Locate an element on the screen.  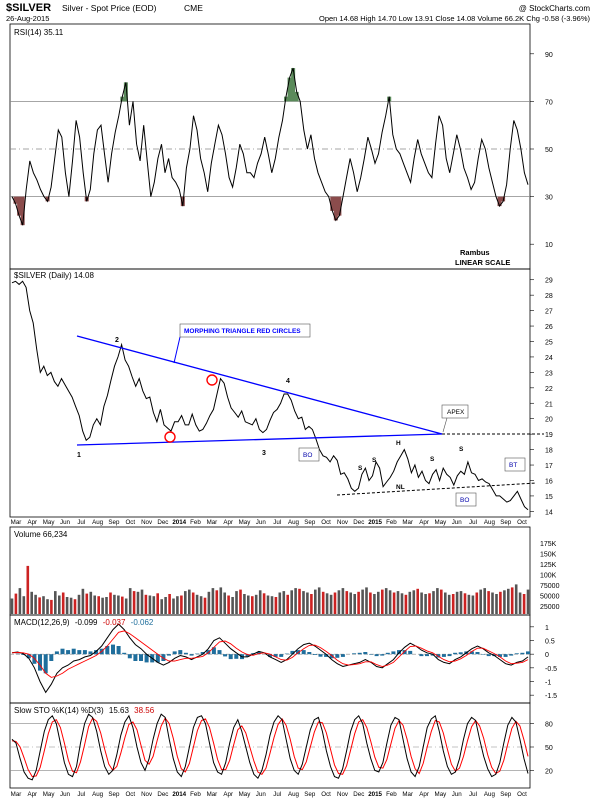
triangle-title: MORPHING TRIANGLE RED CIRCLES is located at coordinates (242, 331).